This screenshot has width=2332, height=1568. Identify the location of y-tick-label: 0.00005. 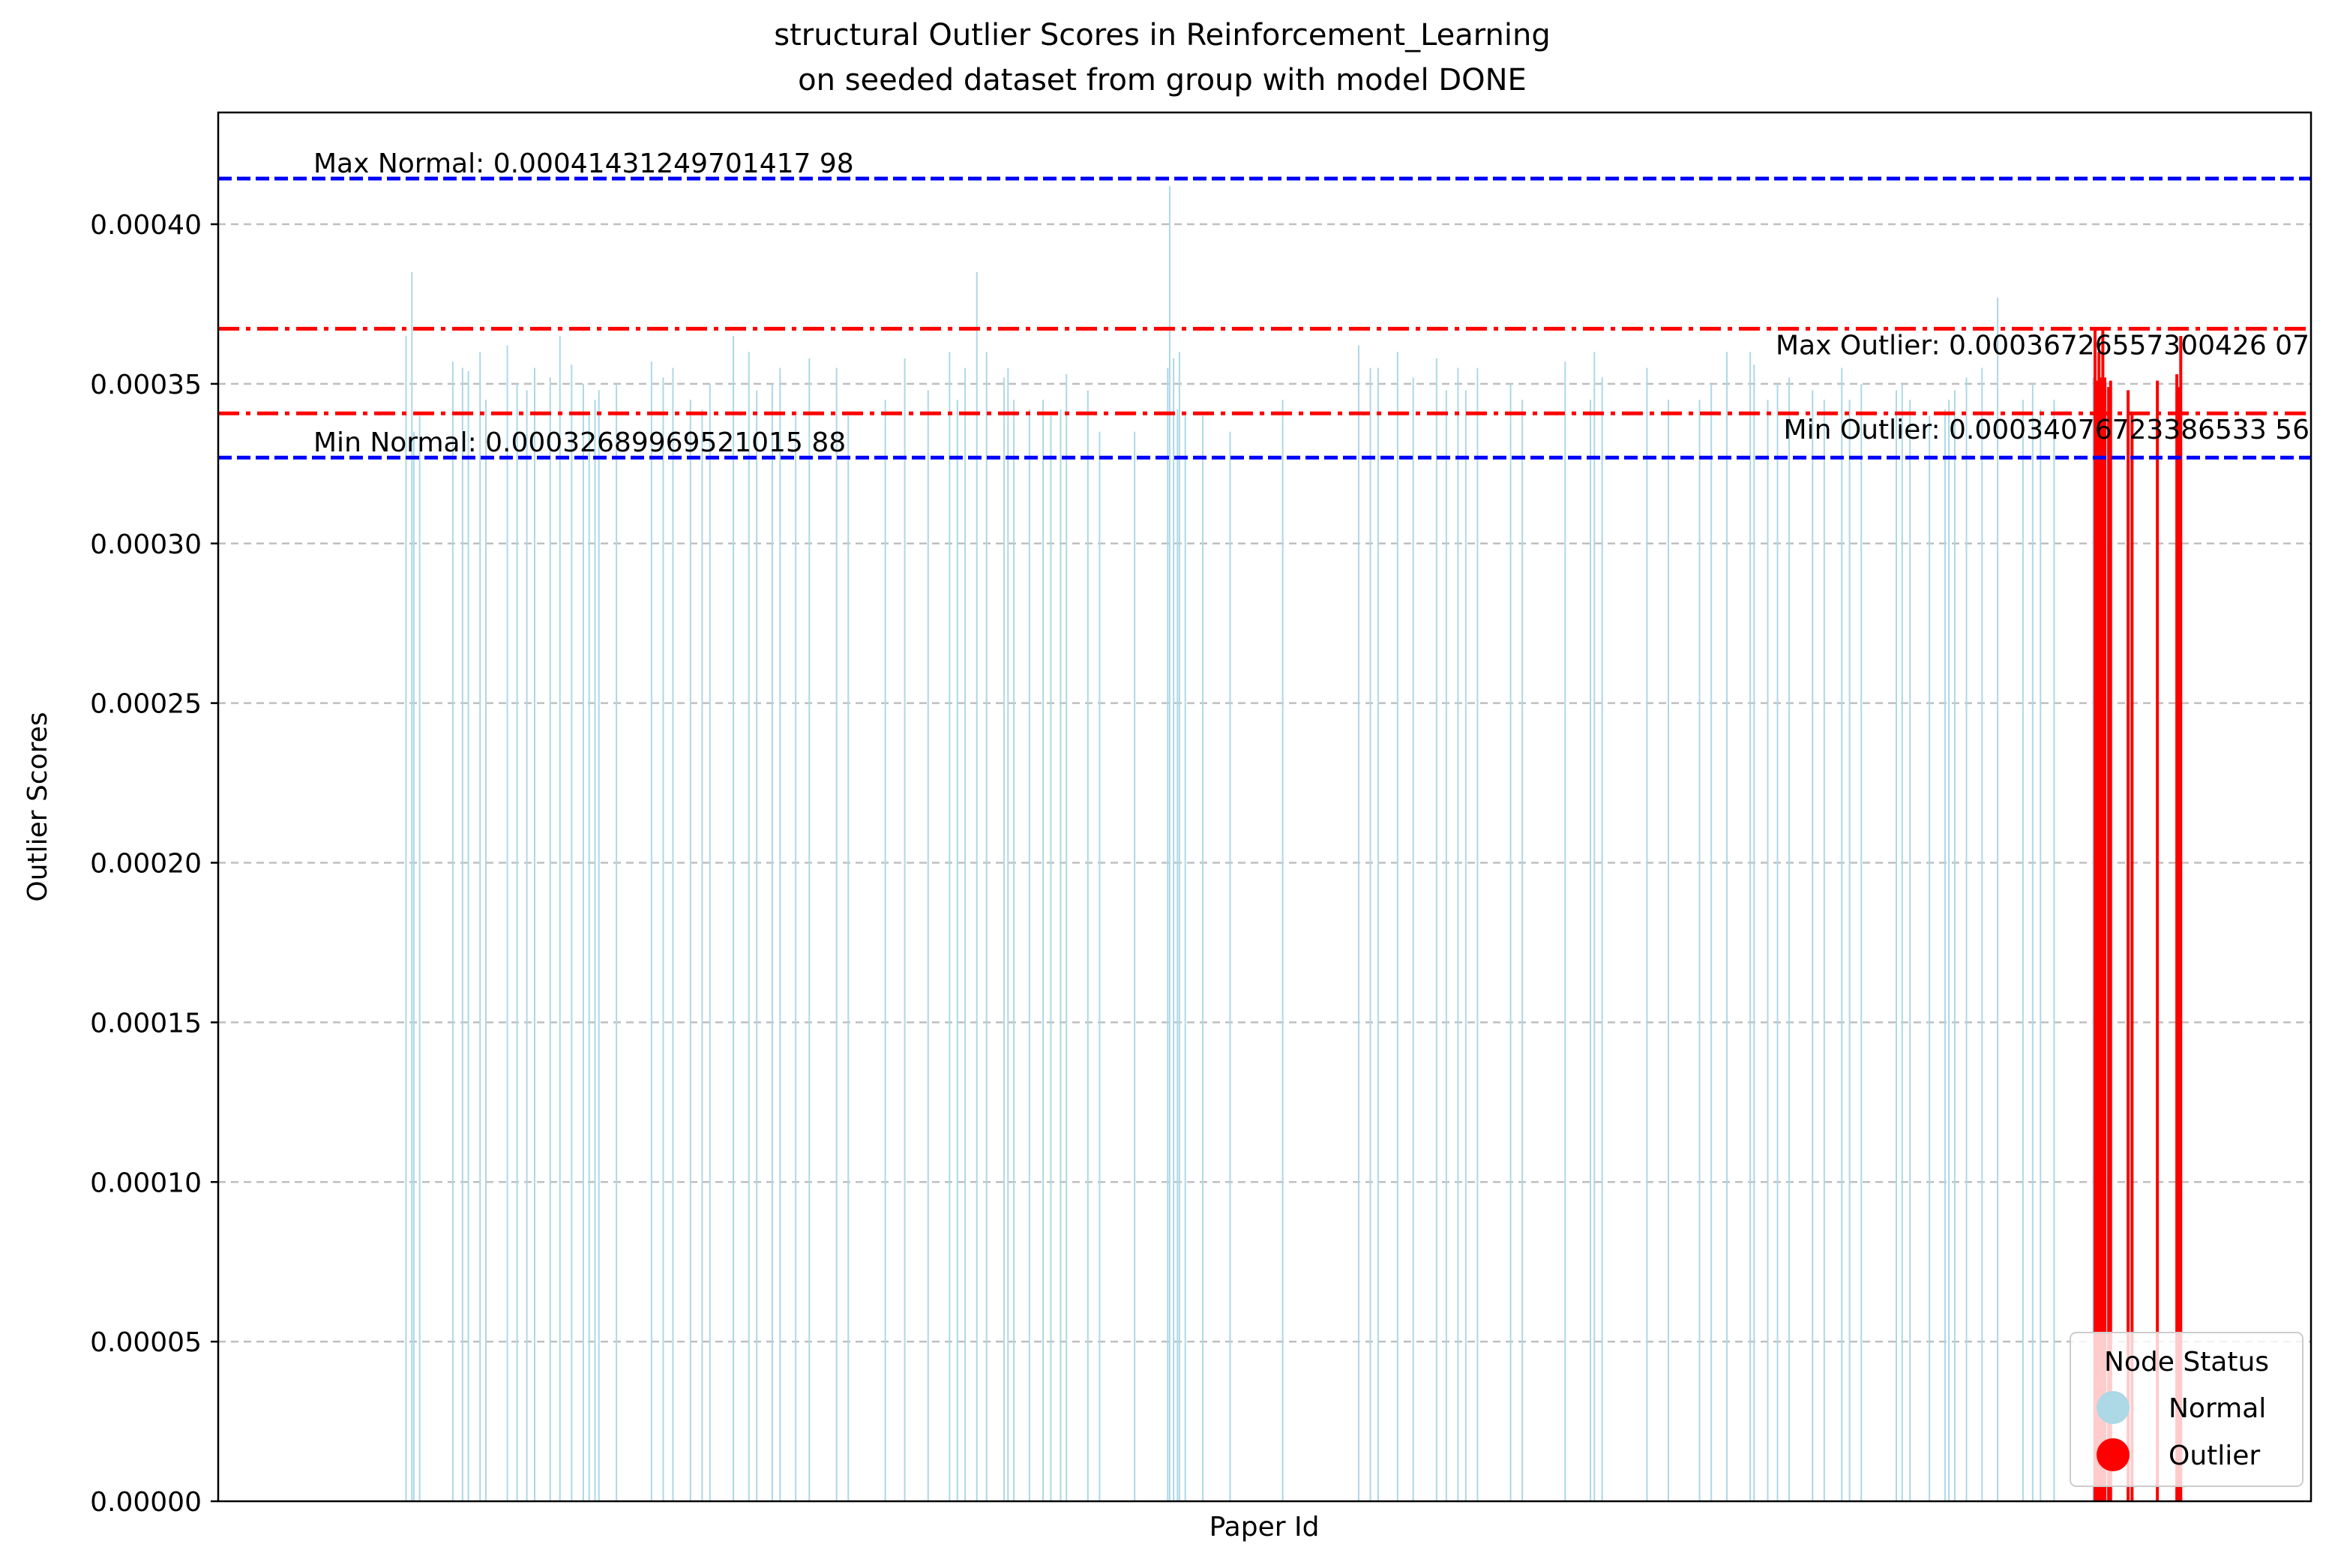
(146, 1342).